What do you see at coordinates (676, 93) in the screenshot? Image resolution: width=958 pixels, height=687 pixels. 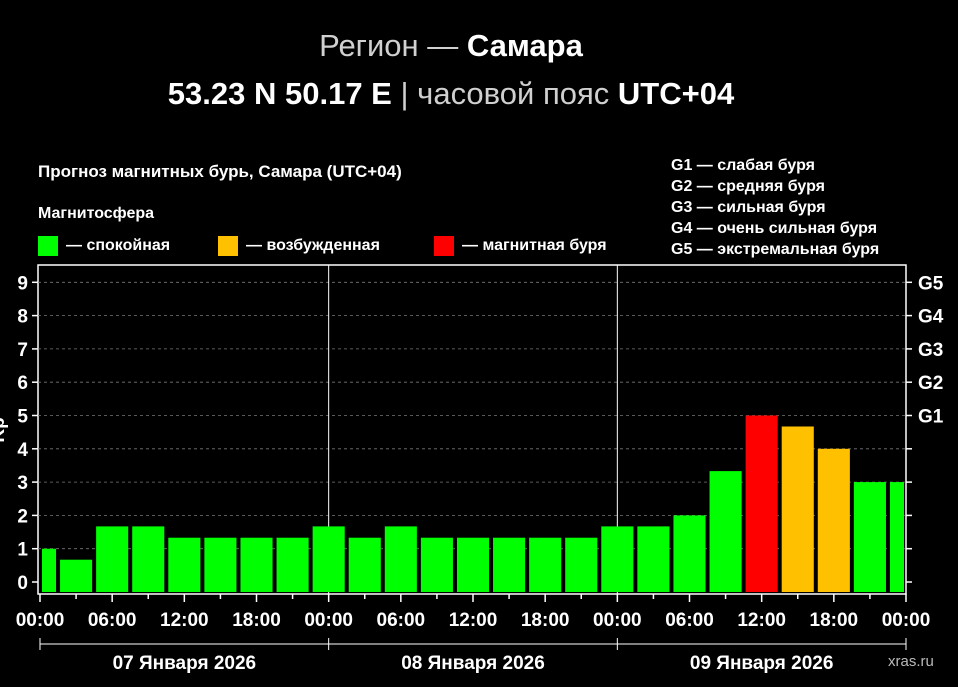 I see `timezone-value: UTC+04` at bounding box center [676, 93].